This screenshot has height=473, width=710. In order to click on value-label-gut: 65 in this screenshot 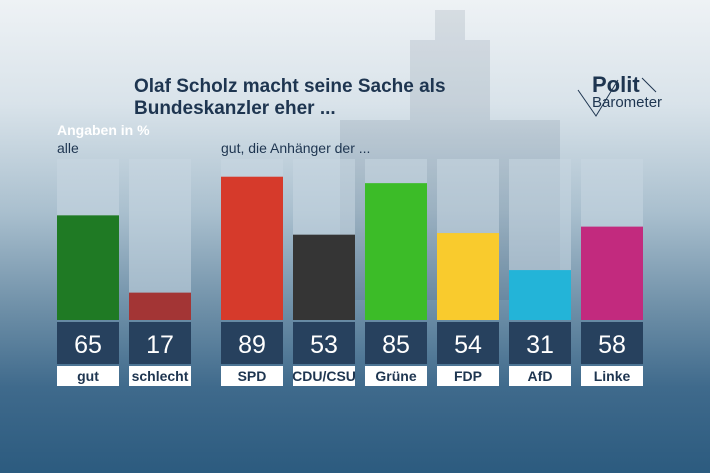, I will do `click(88, 345)`.